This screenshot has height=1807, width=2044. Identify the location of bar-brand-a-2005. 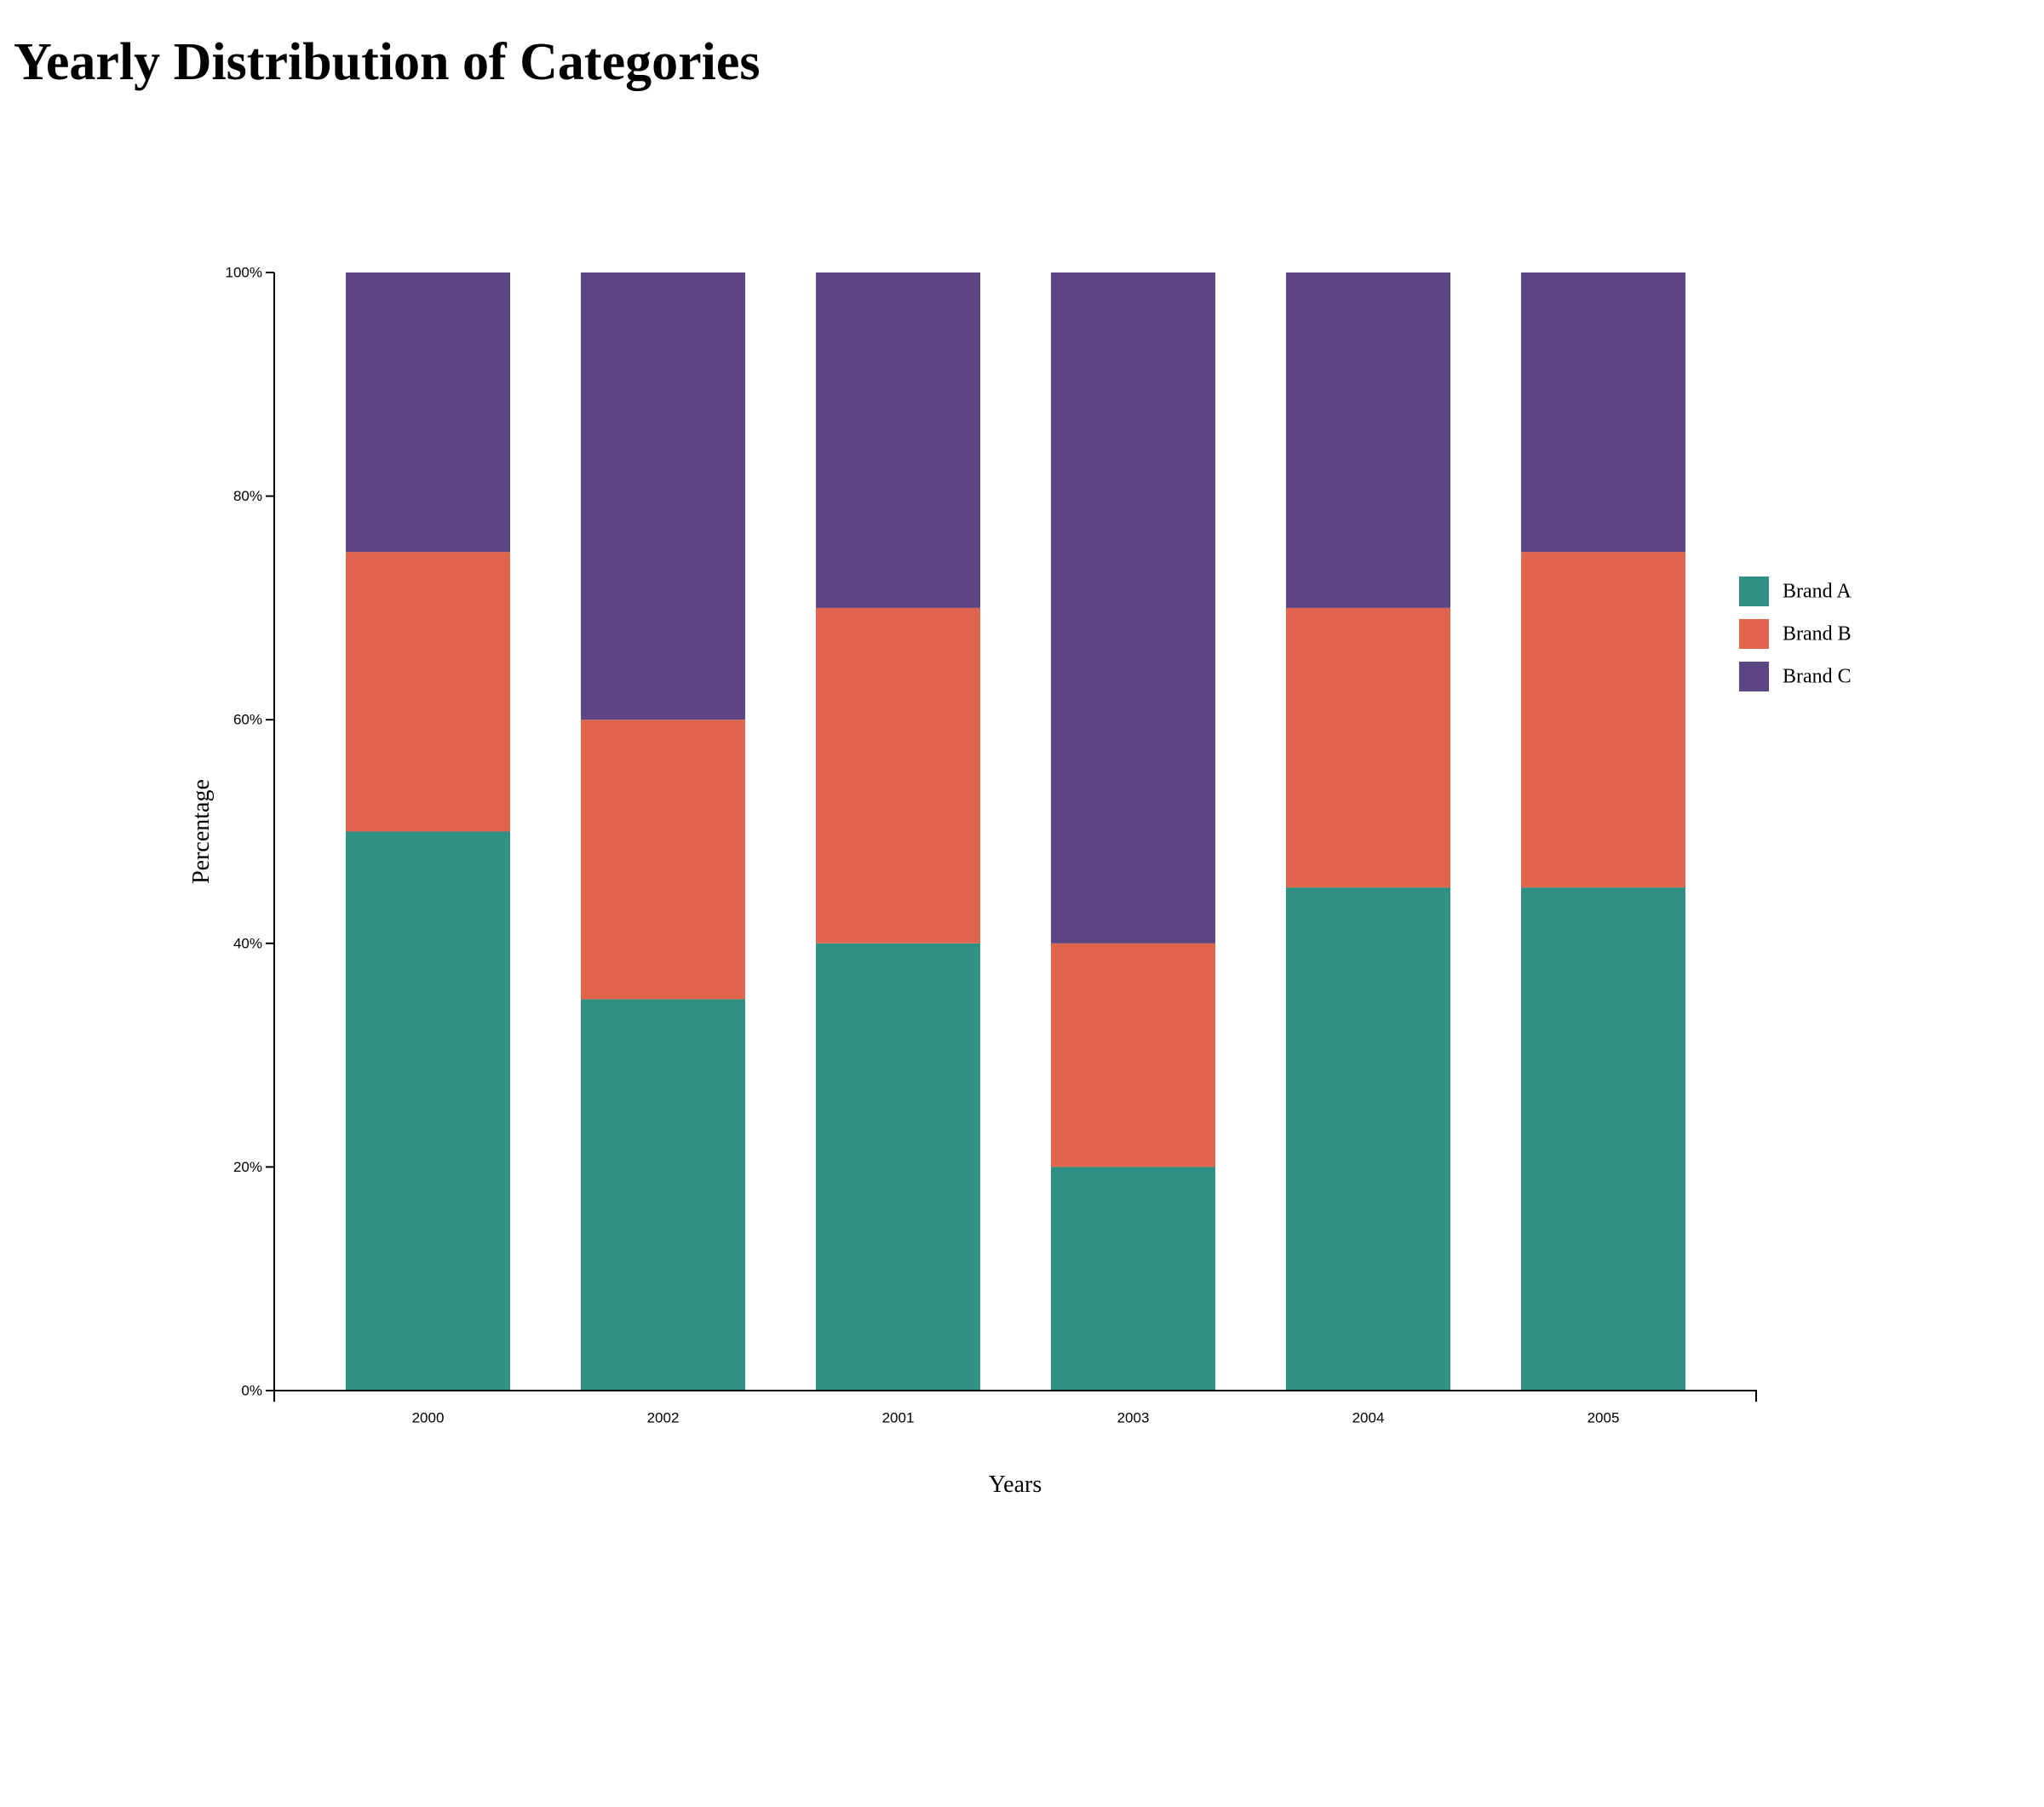
(1603, 1139).